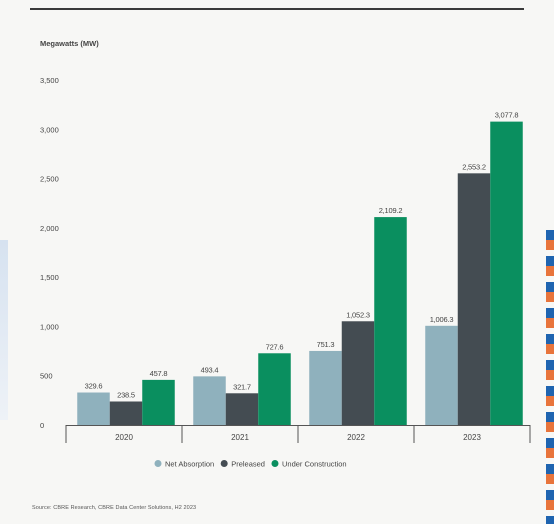 This screenshot has width=554, height=524. I want to click on x-tick-label: 2021, so click(240, 437).